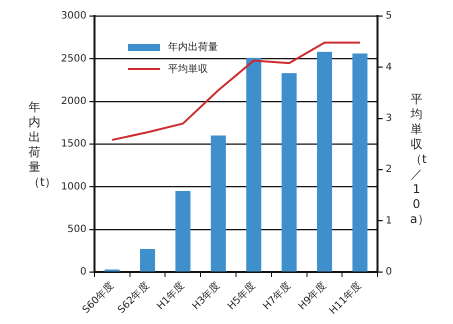 This screenshot has width=453, height=324. Describe the element at coordinates (389, 67) in the screenshot. I see `y2-tick-label: 4` at that location.